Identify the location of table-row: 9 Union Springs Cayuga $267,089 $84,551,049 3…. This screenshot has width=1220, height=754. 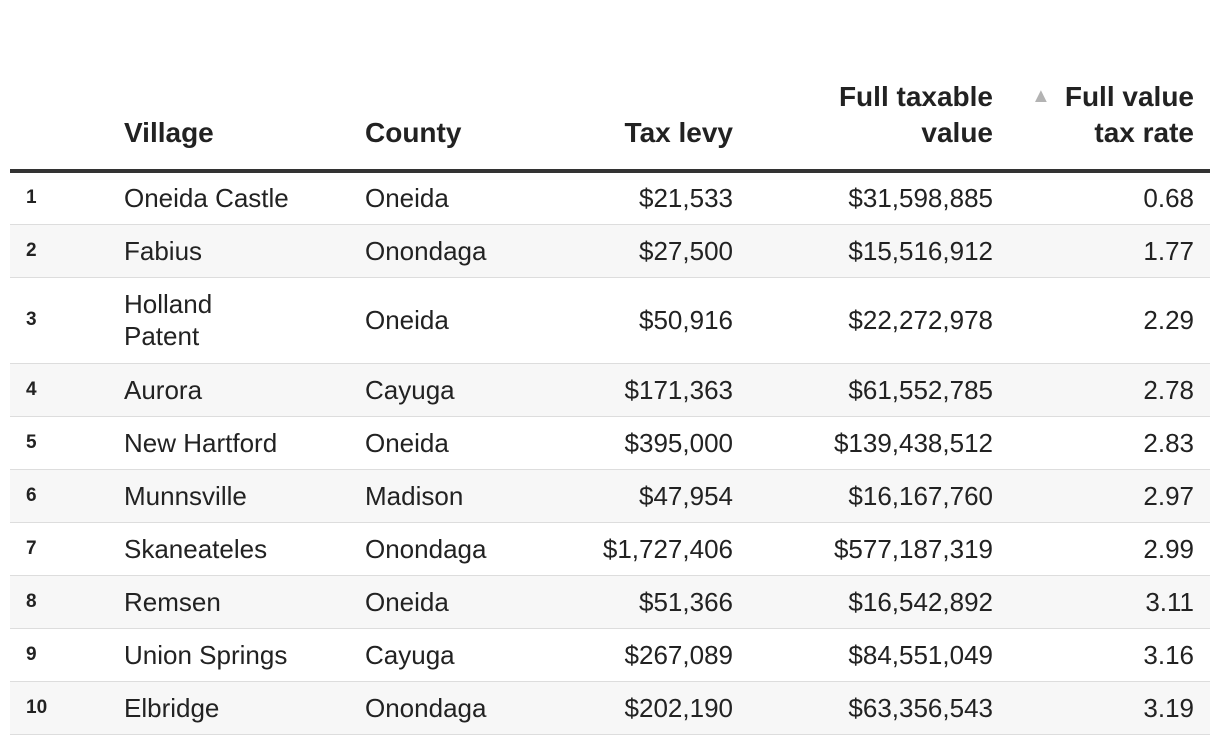
(610, 654).